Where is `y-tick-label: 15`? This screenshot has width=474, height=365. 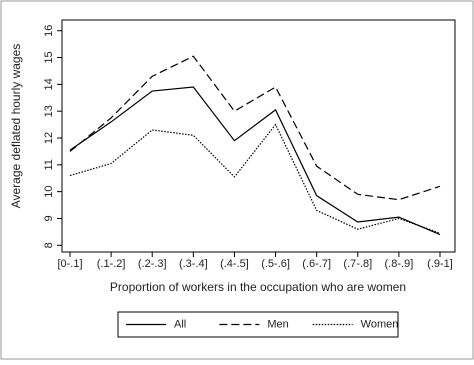 y-tick-label: 15 is located at coordinates (49, 57).